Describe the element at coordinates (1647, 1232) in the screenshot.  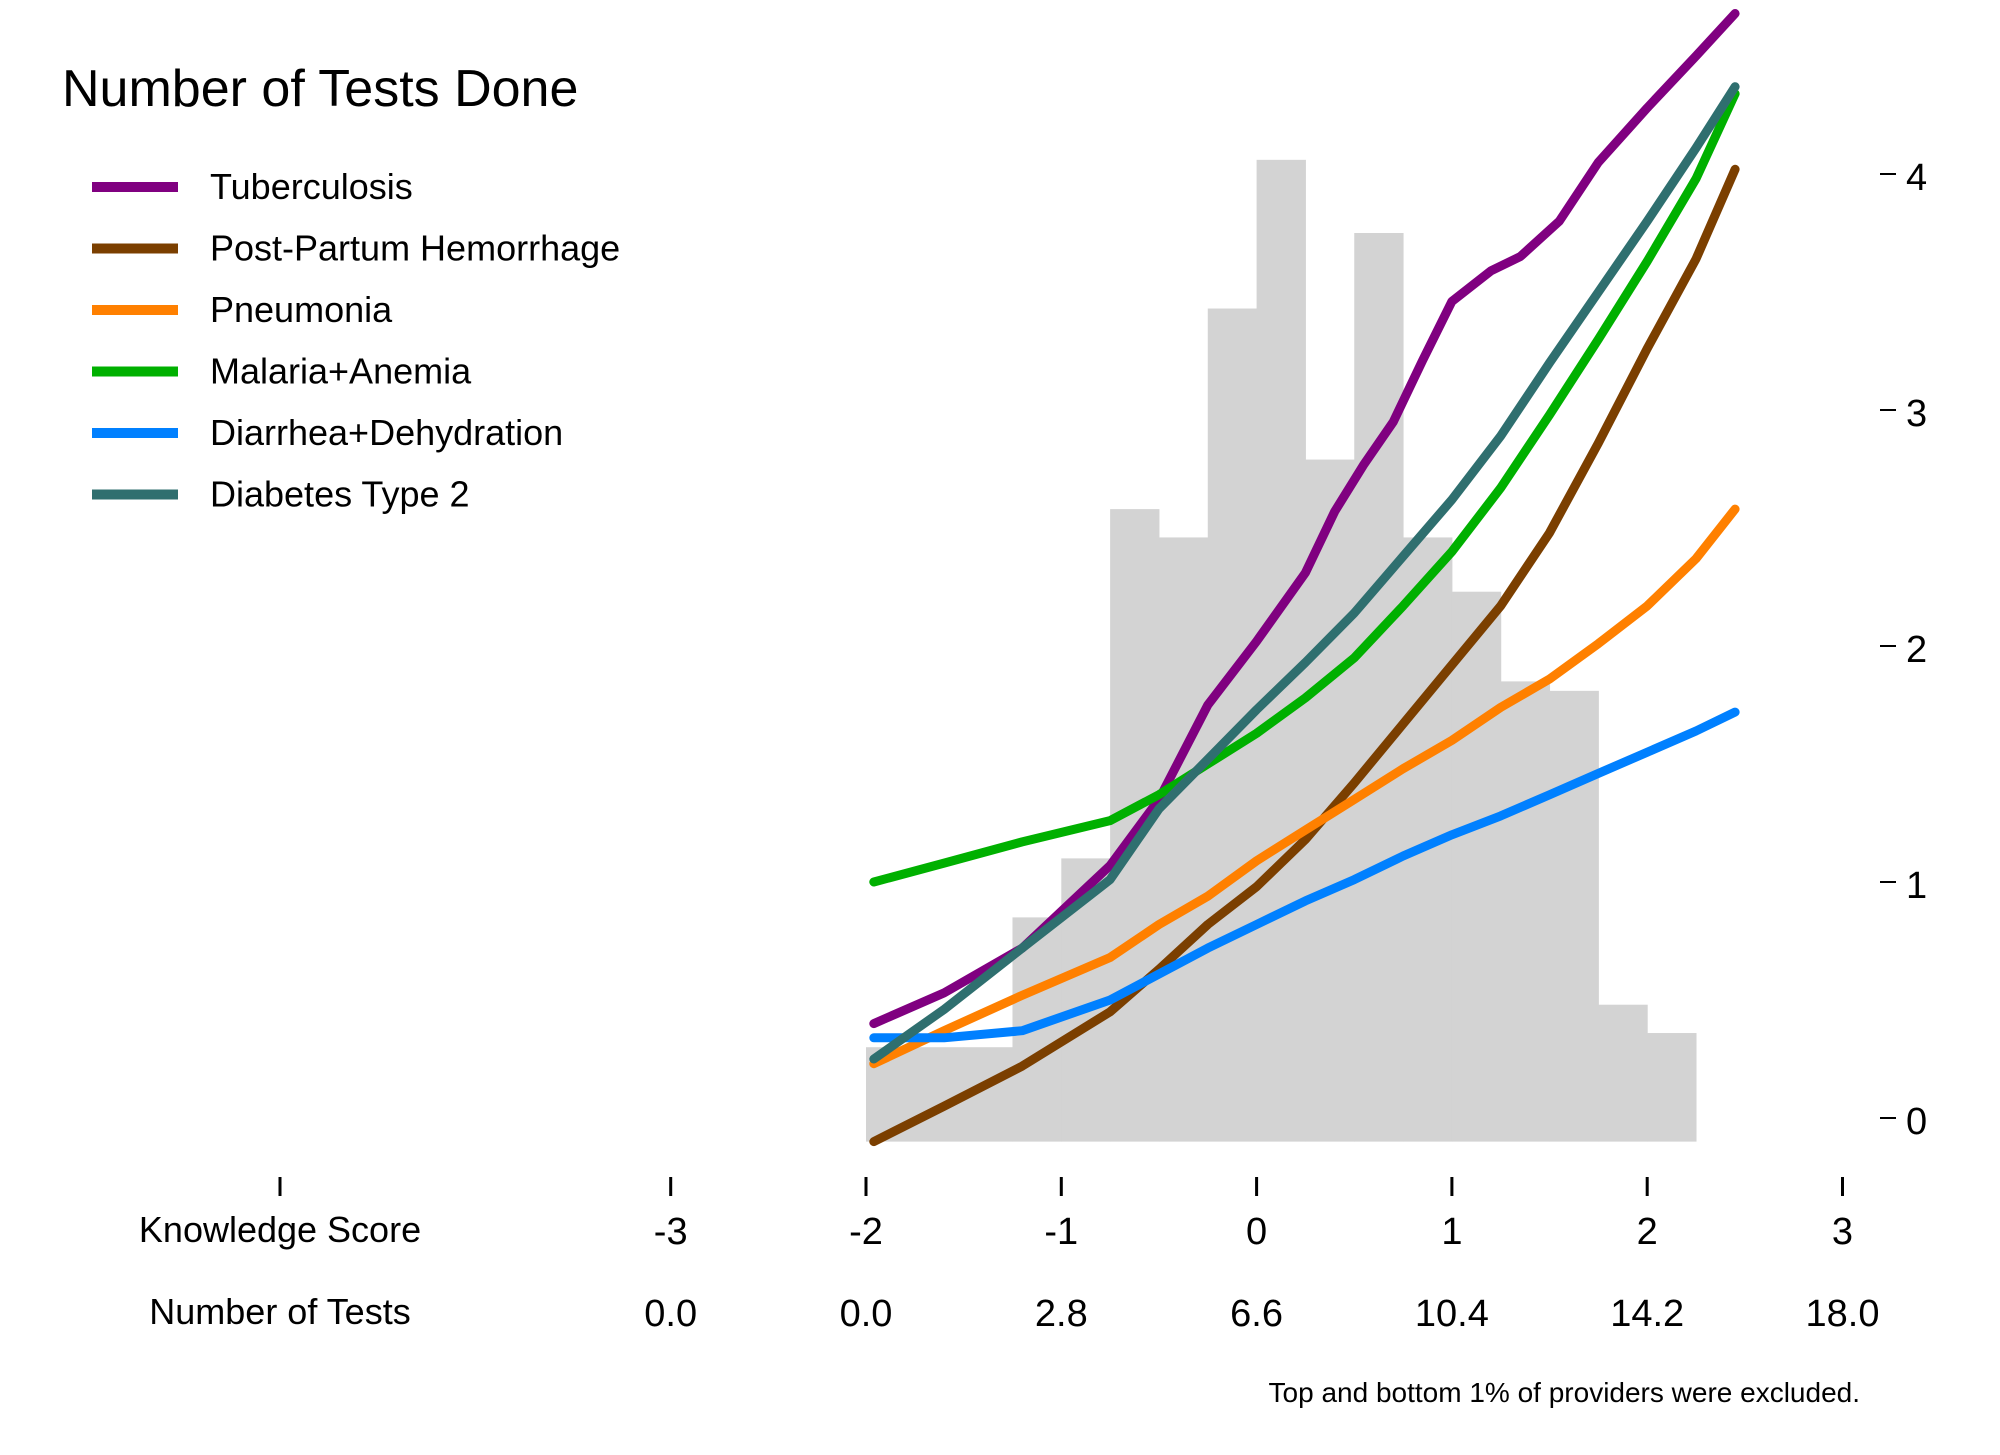
I see `x-tick-label-5: 2` at that location.